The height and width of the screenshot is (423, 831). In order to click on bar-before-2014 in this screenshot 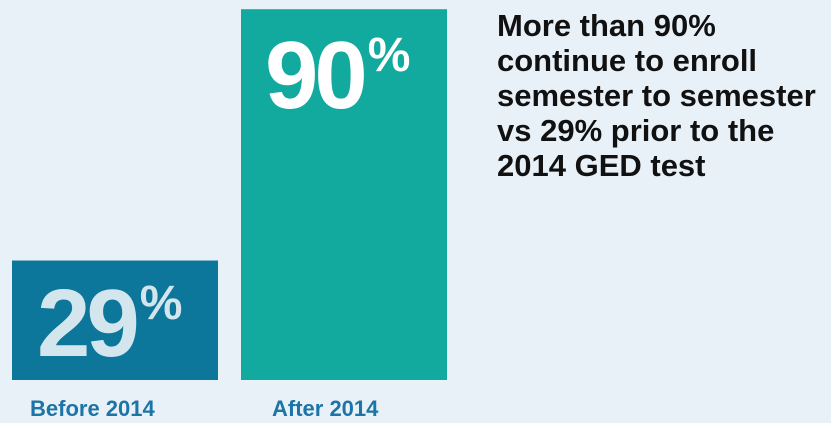, I will do `click(115, 320)`.